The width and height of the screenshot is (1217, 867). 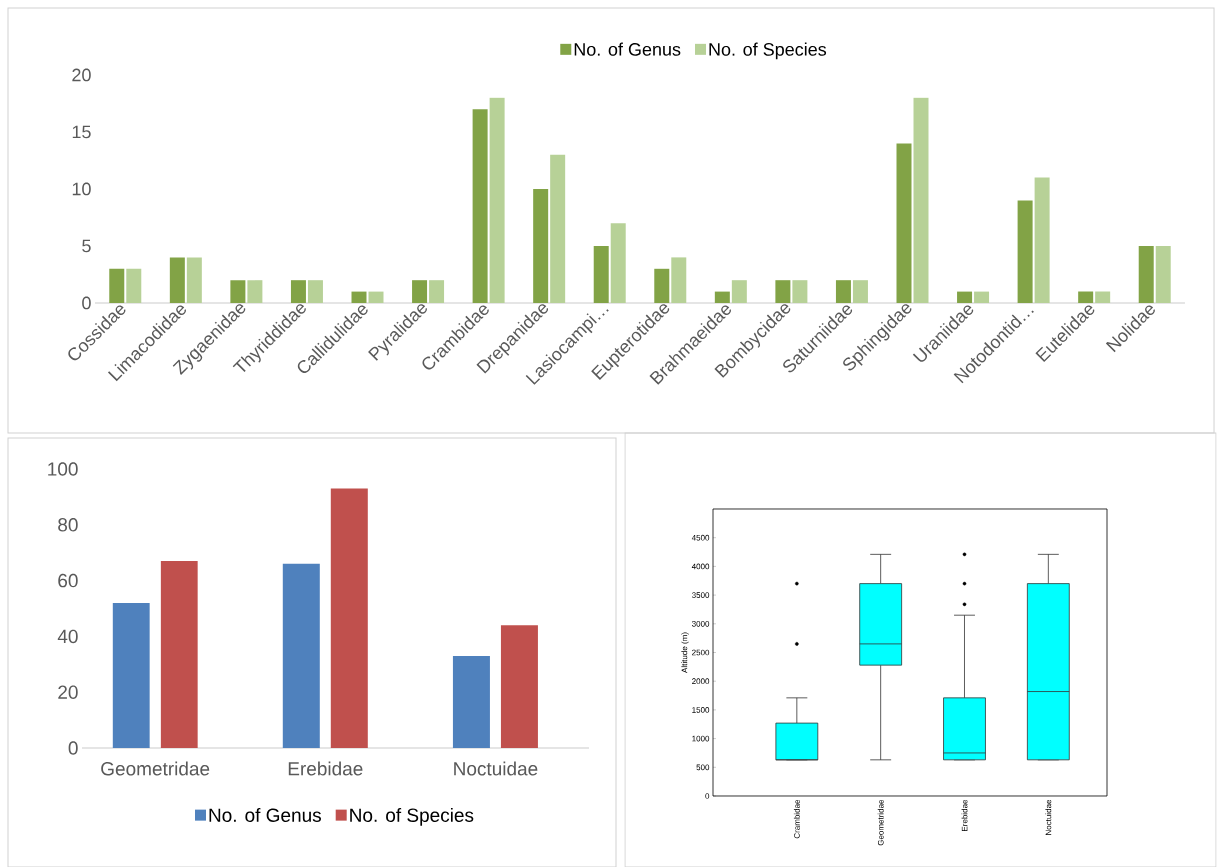 I want to click on y-tick-label: 15, so click(x=81, y=132).